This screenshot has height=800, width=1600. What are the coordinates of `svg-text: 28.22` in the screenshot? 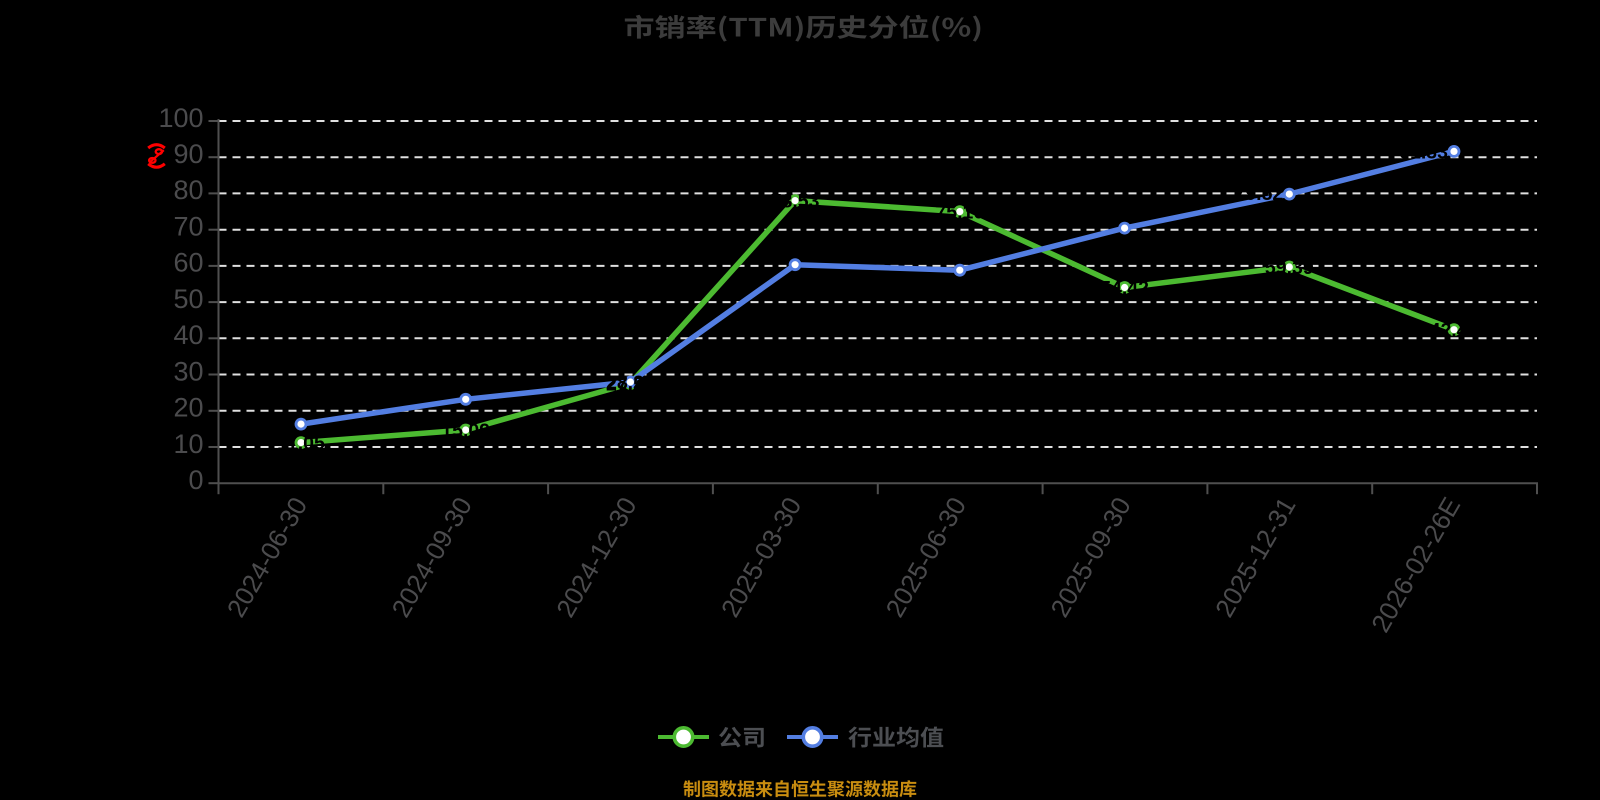 It's located at (630, 383).